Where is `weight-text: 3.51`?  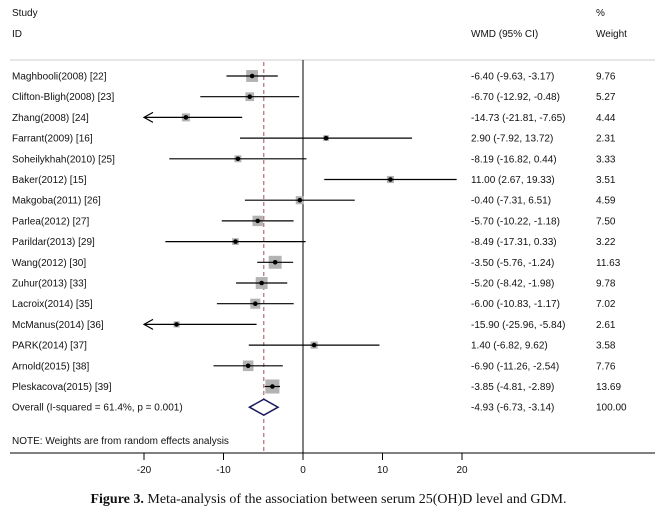 weight-text: 3.51 is located at coordinates (606, 180).